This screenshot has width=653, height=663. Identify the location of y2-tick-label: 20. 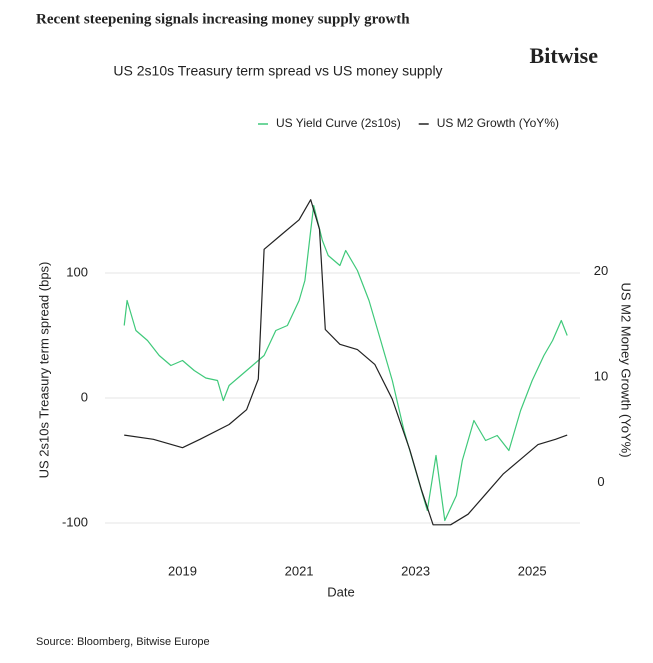
(601, 270).